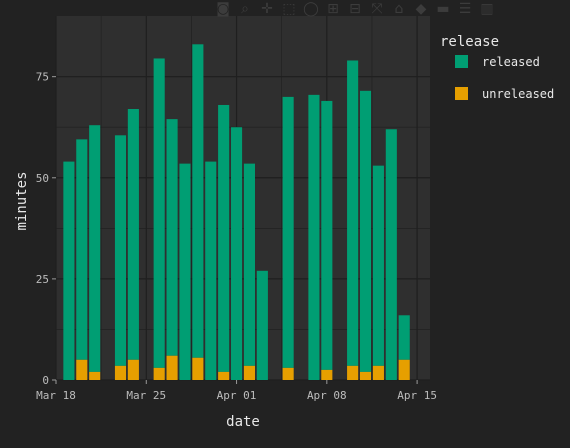 The image size is (570, 448). Describe the element at coordinates (465, 9) in the screenshot. I see `hover-compare-icon: ☰` at that location.